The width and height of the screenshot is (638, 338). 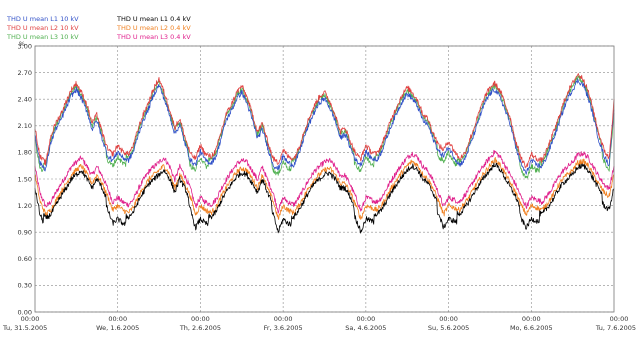 What do you see at coordinates (283, 319) in the screenshot?
I see `x-tick-time-3: 00:00` at bounding box center [283, 319].